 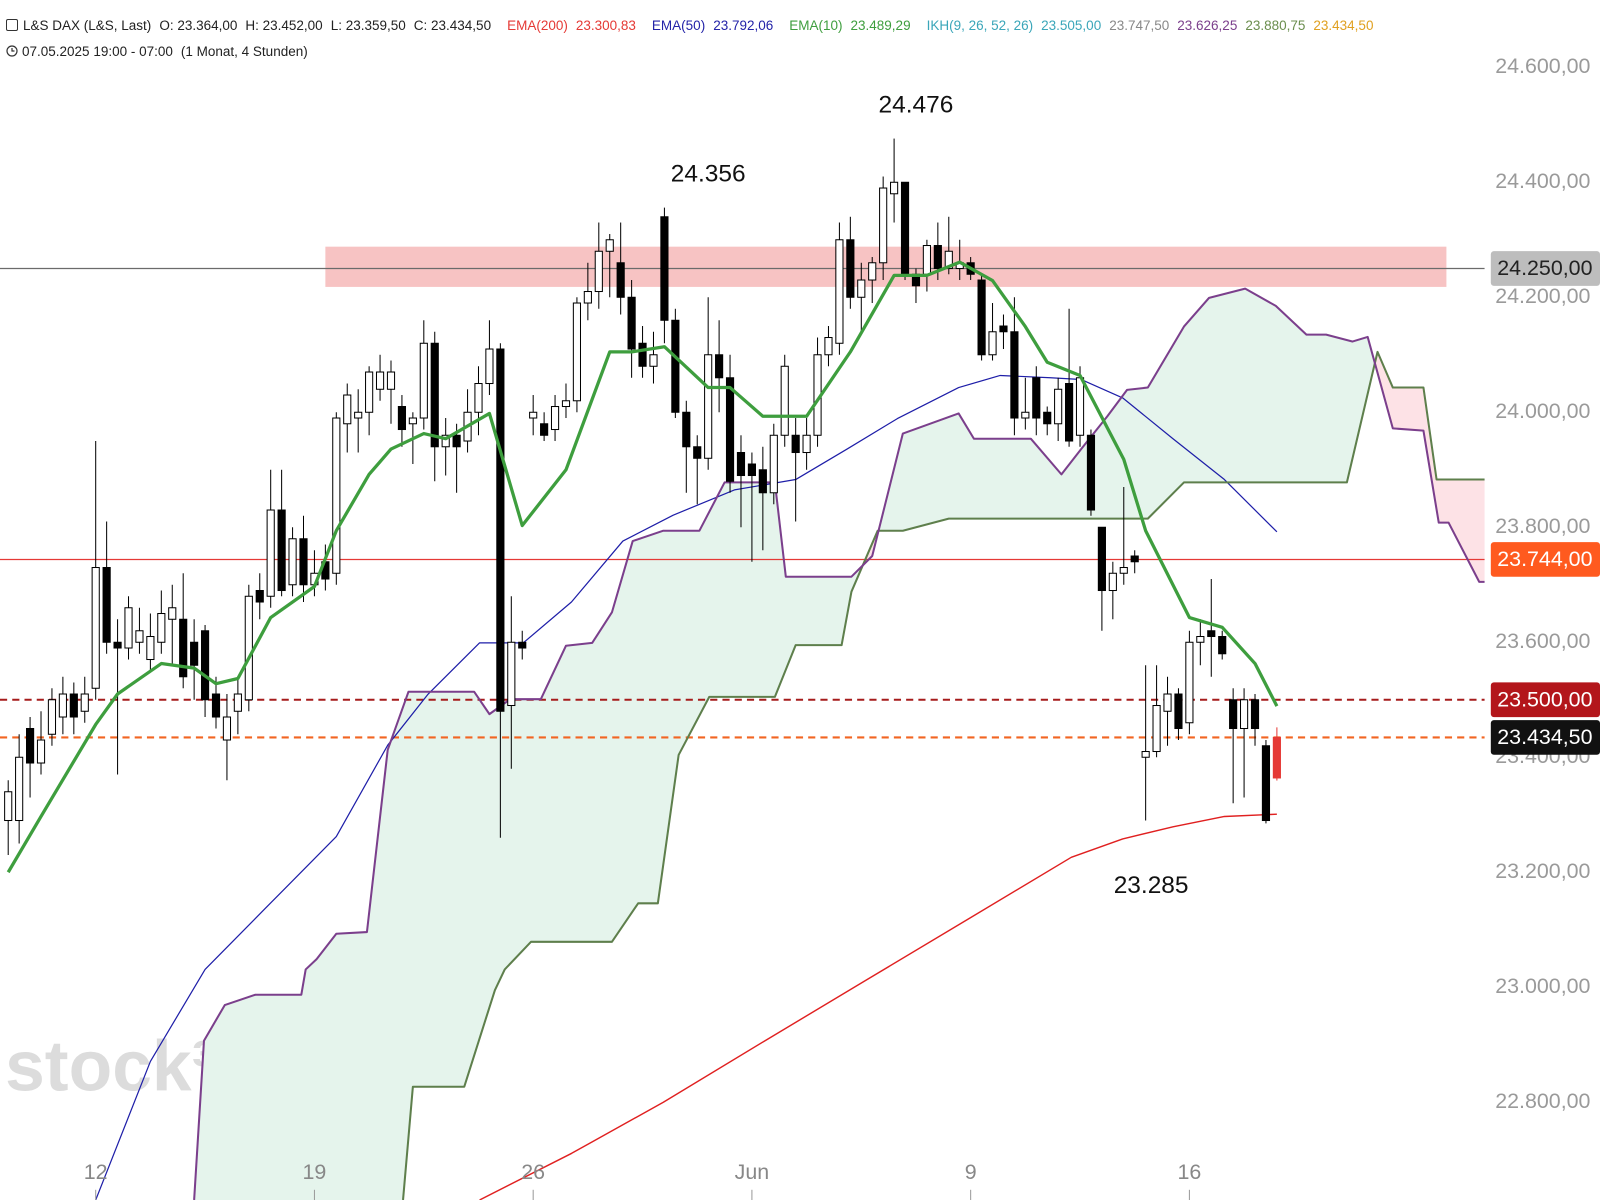 What do you see at coordinates (1542, 1101) in the screenshot?
I see `y-tick-label: 22.800,00` at bounding box center [1542, 1101].